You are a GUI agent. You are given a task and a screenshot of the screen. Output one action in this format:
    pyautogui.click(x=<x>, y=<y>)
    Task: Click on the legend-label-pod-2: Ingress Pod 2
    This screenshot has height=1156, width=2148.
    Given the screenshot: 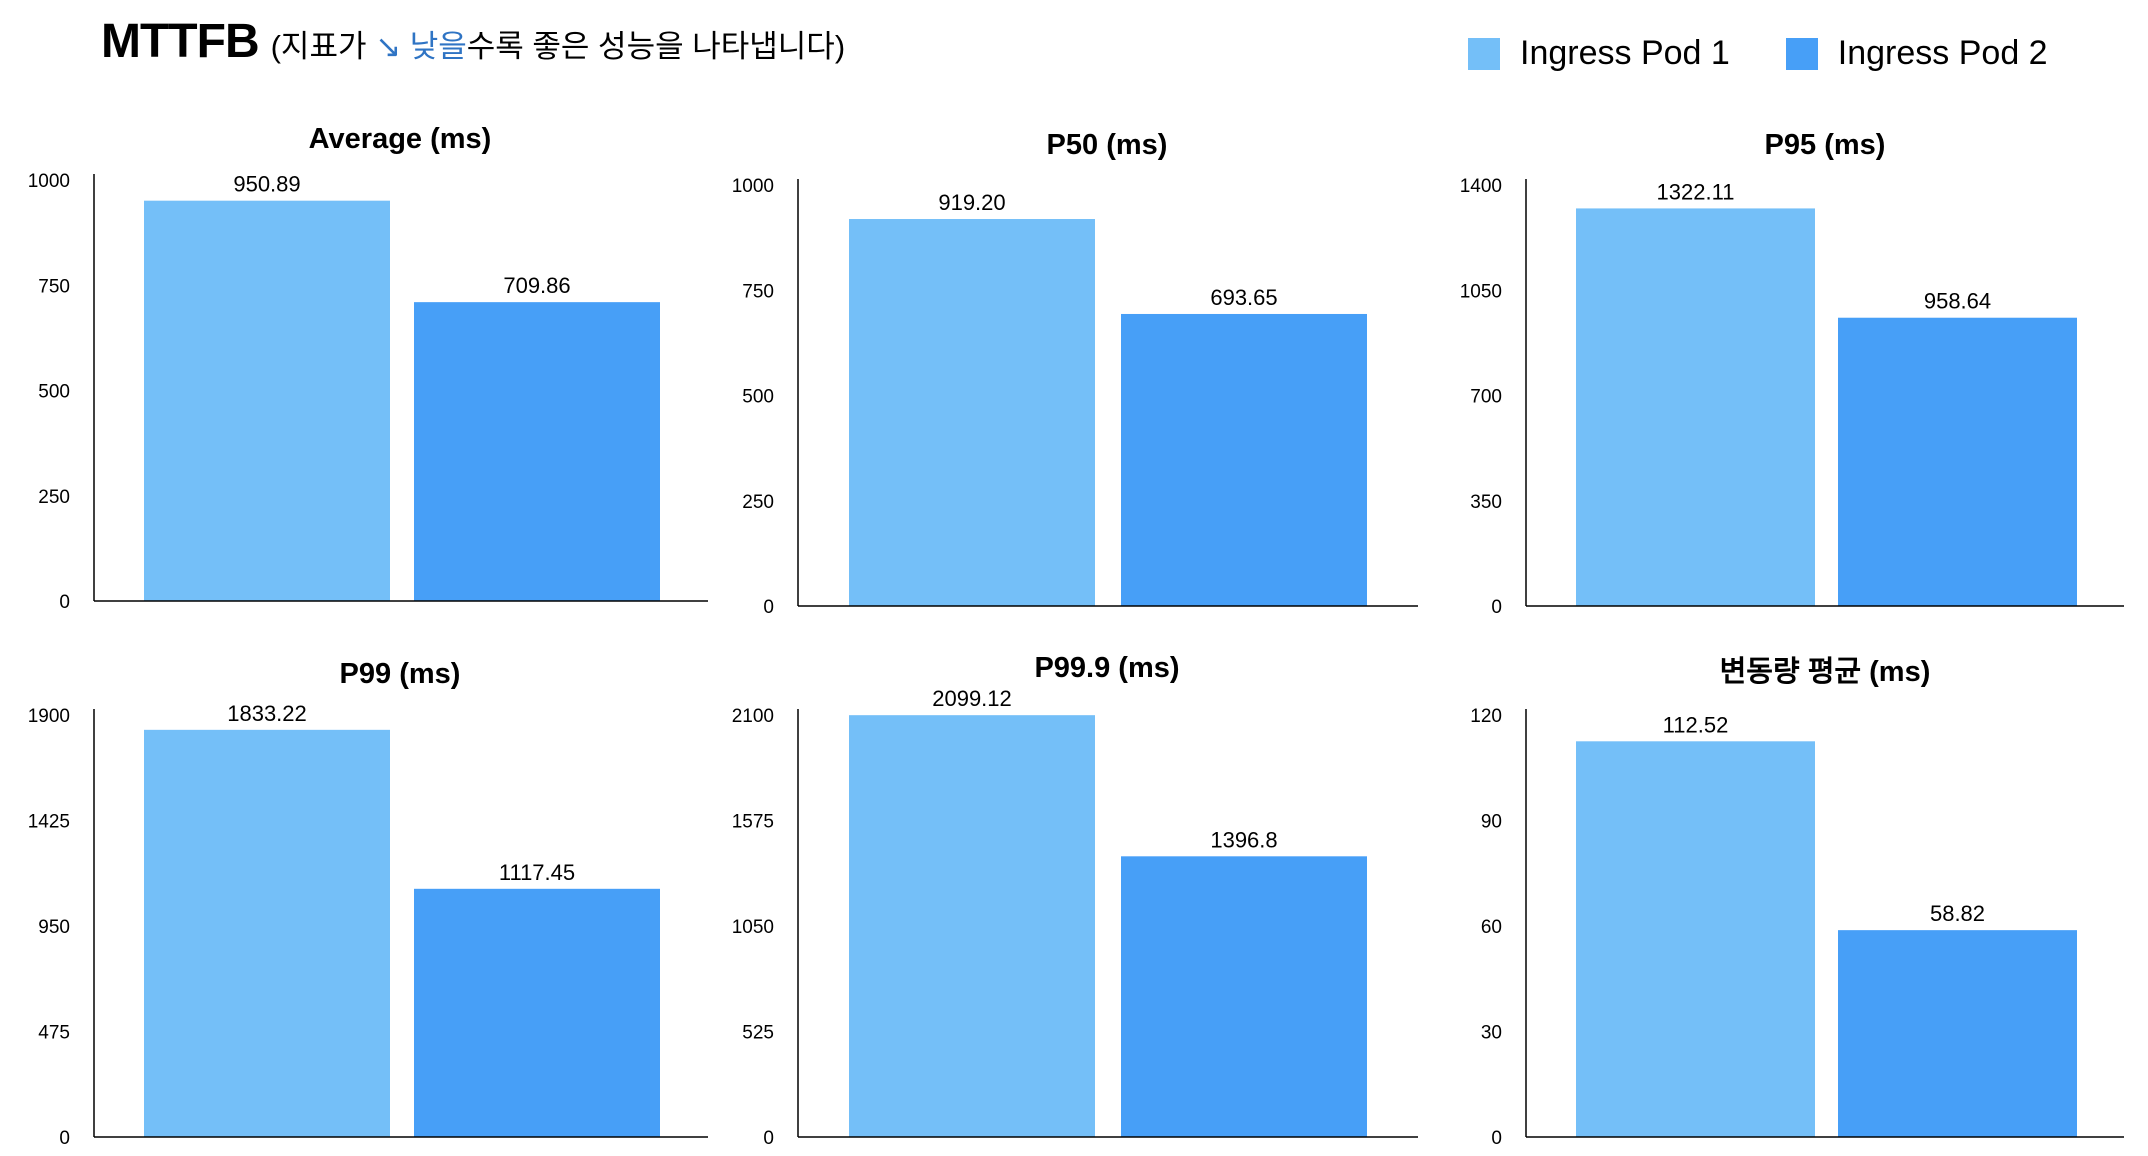 What is the action you would take?
    pyautogui.click(x=1942, y=53)
    